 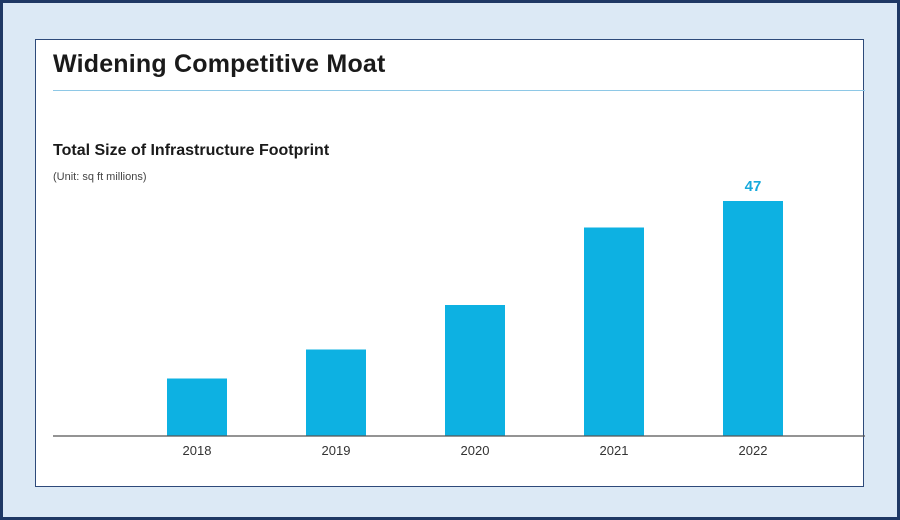 What do you see at coordinates (459, 90) in the screenshot?
I see `title-divider` at bounding box center [459, 90].